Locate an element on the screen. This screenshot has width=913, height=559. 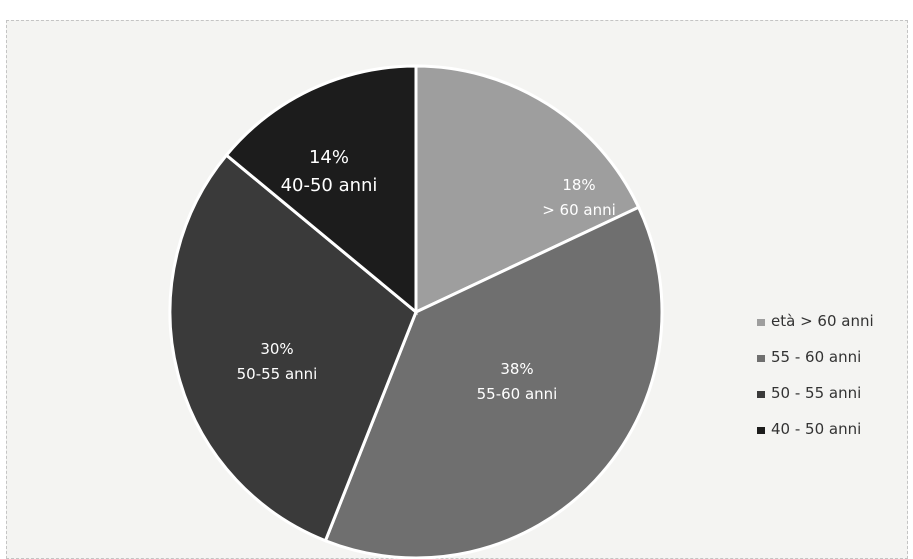
legend-entry: 50 - 55 anni is located at coordinates (816, 393).